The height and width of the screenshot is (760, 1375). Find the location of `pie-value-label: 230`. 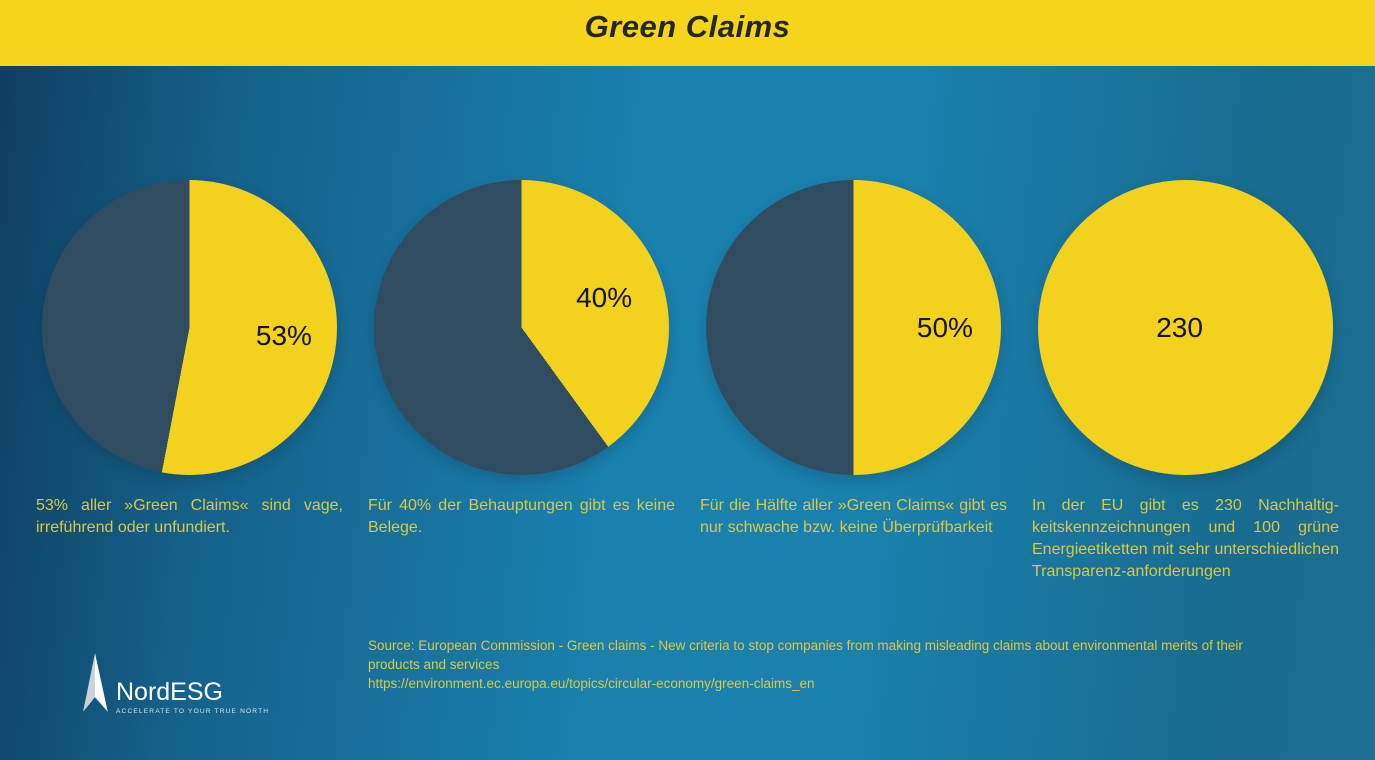

pie-value-label: 230 is located at coordinates (1179, 327).